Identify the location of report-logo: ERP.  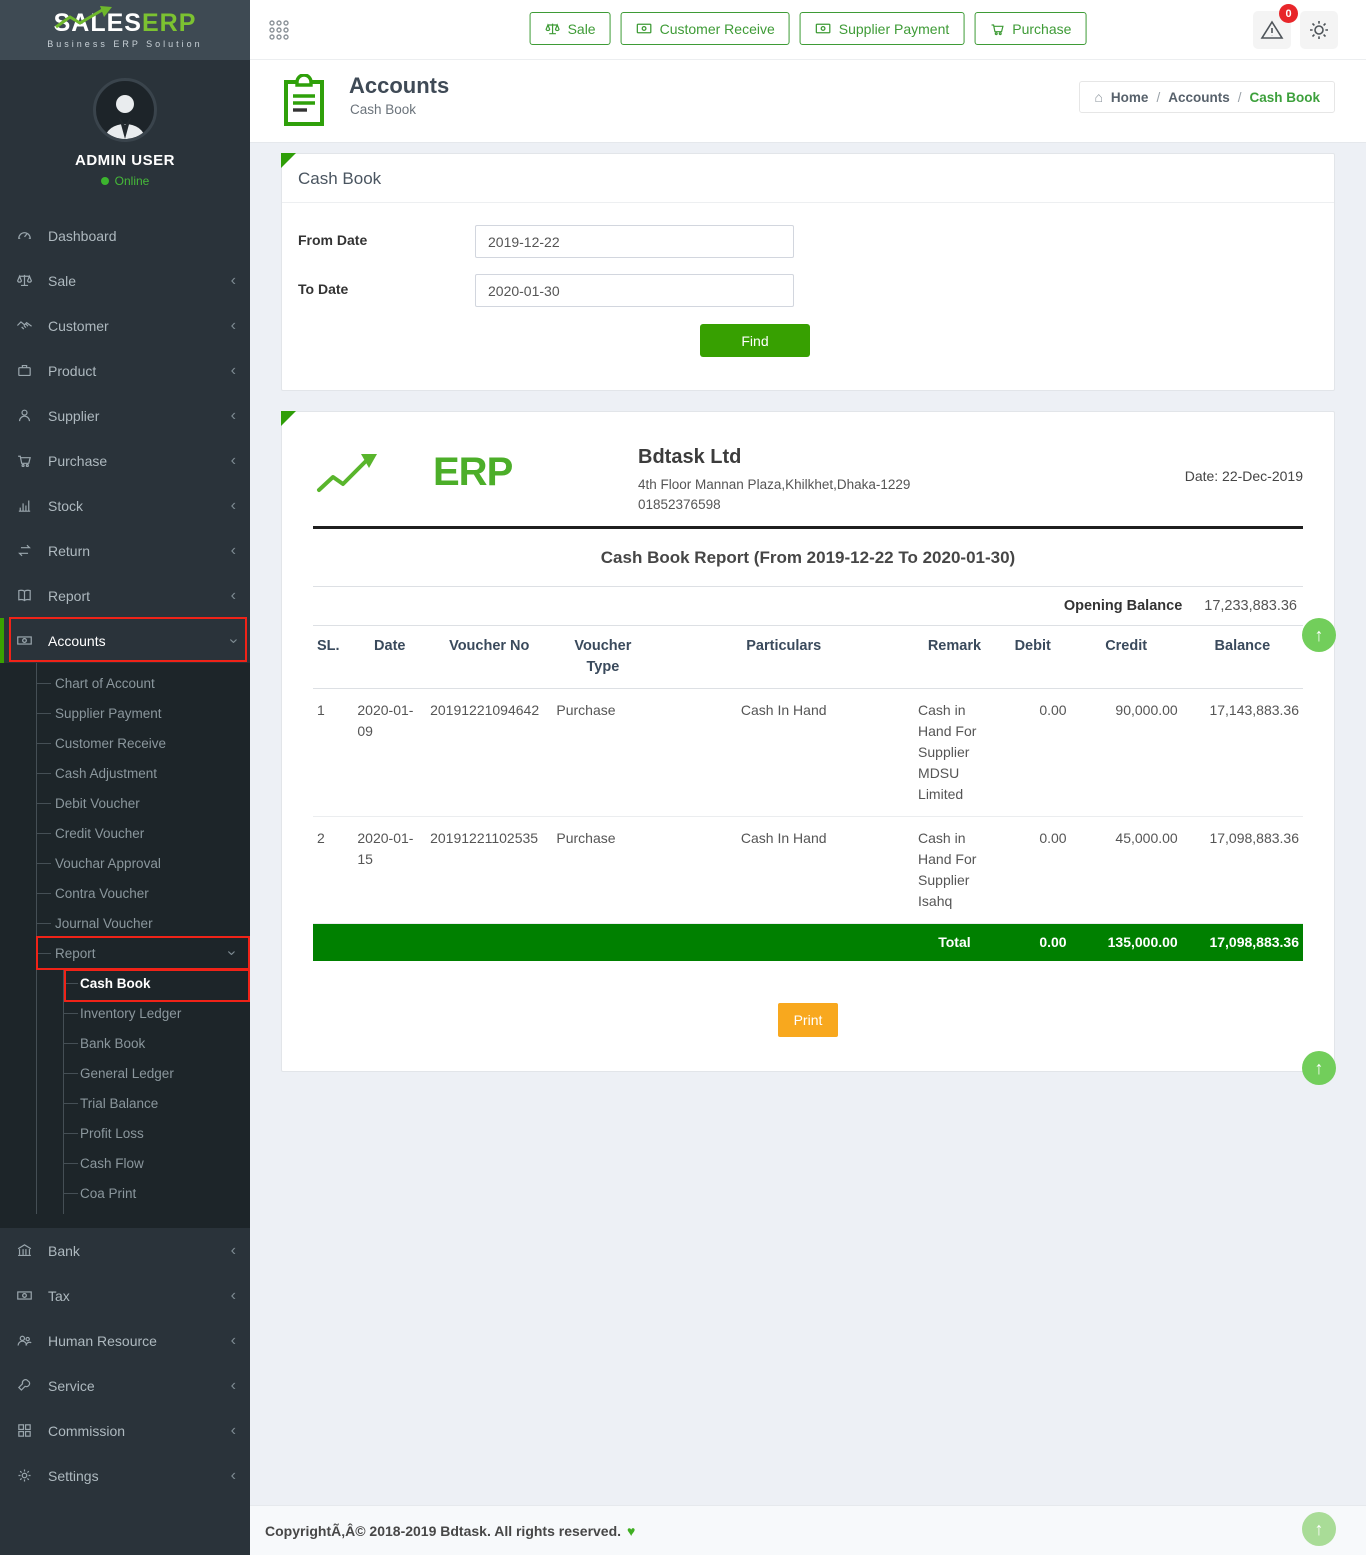
(413, 472).